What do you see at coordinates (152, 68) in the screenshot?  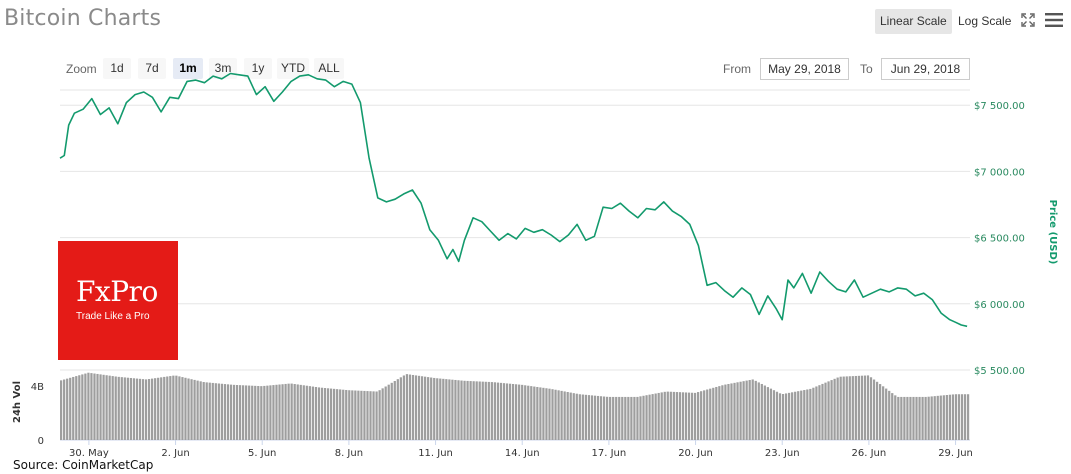 I see `zoom-7d-button: 7d` at bounding box center [152, 68].